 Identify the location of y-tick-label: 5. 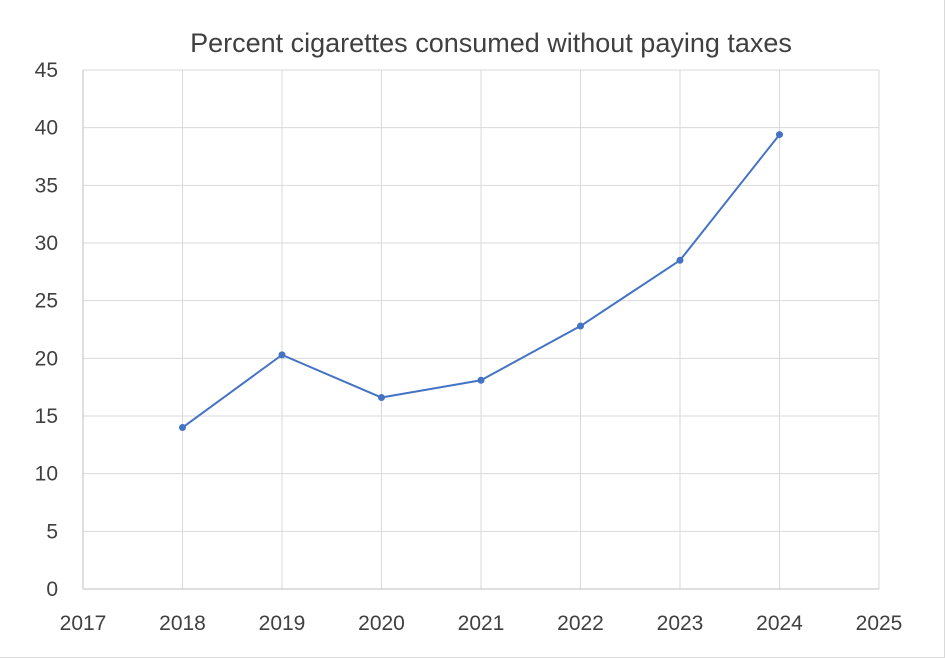
(52, 531).